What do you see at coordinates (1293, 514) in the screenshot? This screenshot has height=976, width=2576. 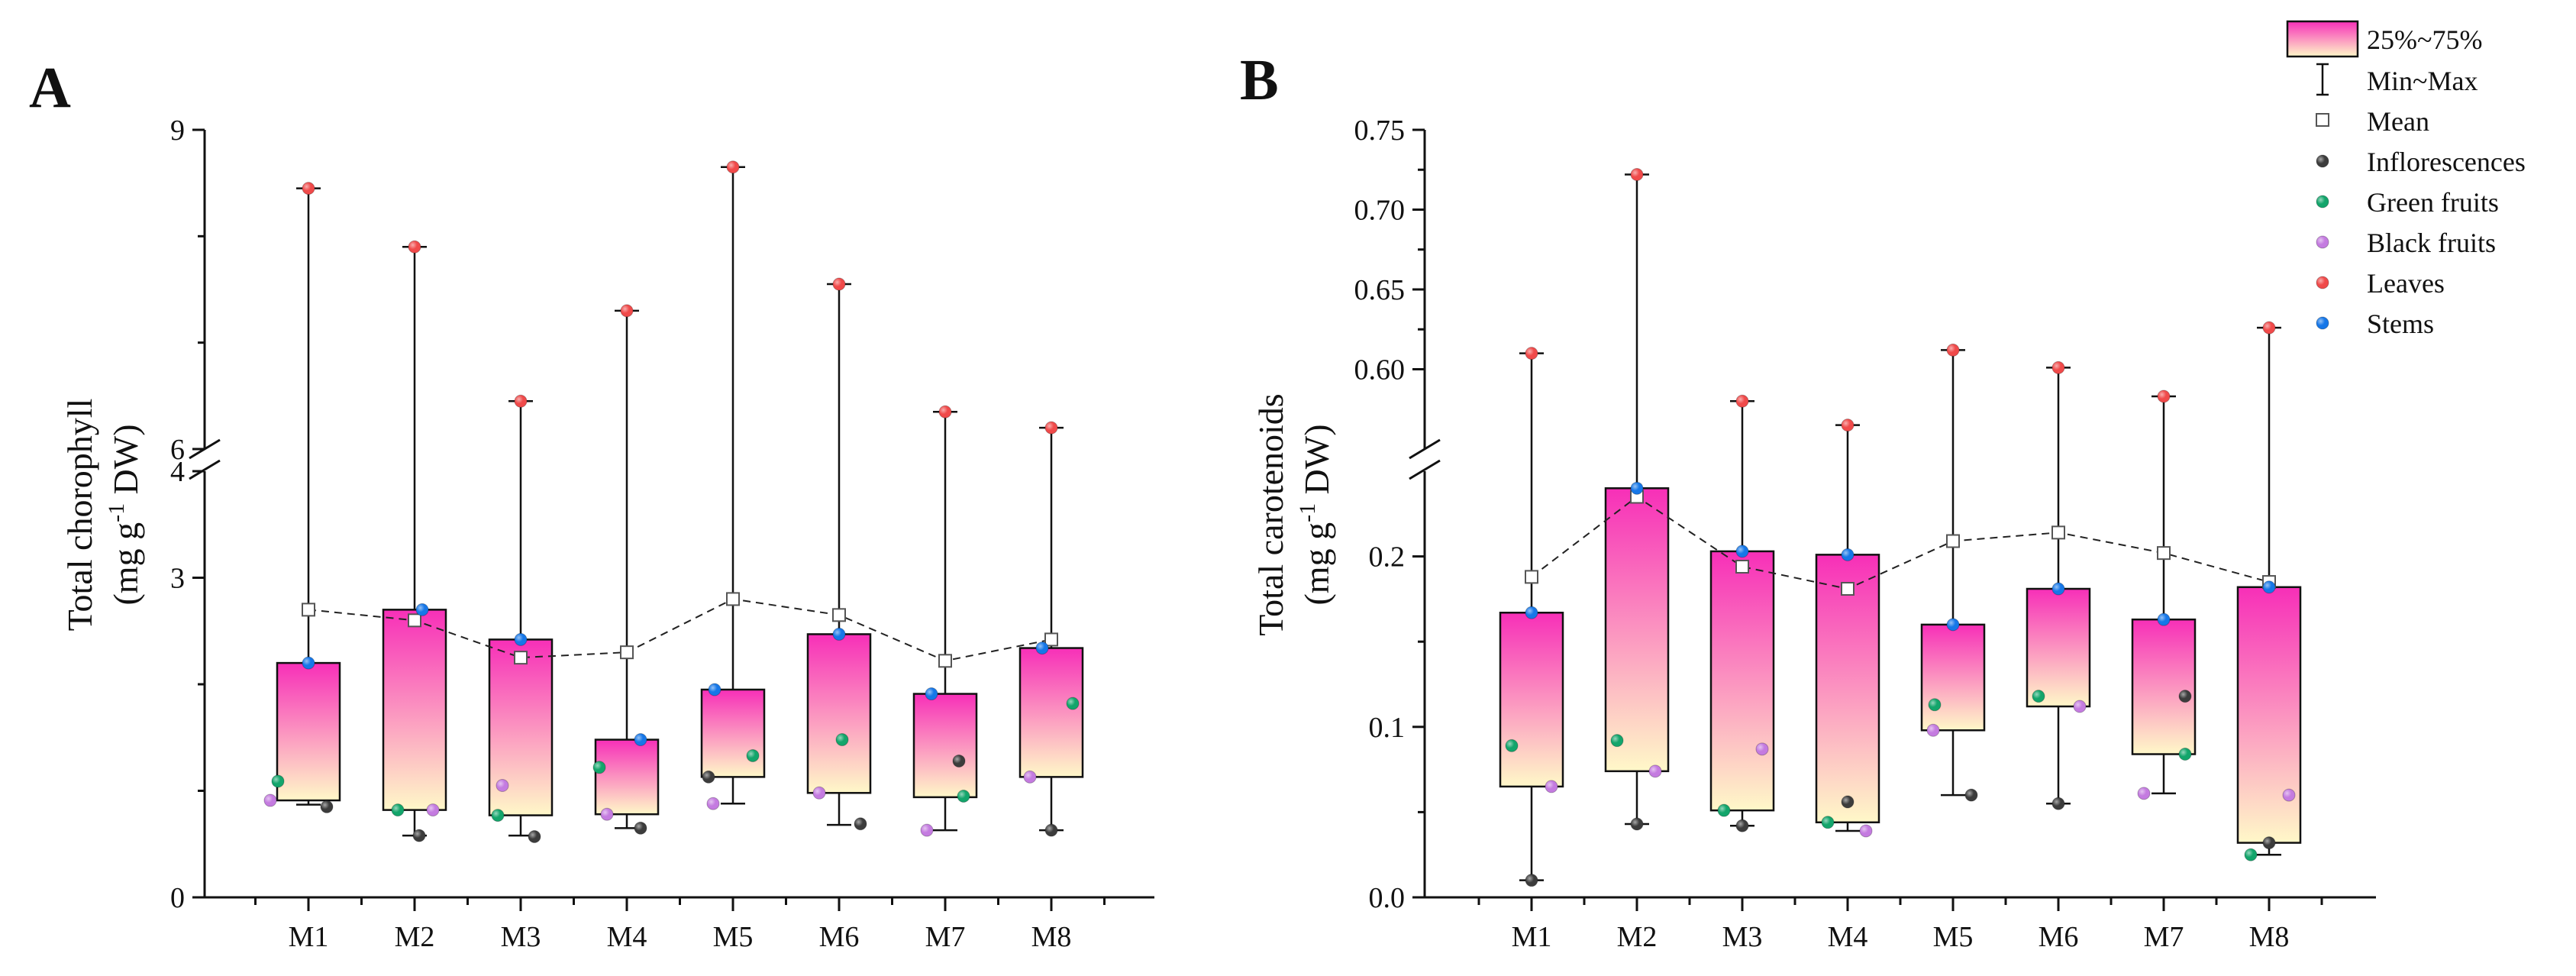 I see `panel-b-y-axis-title: Total carotenoids (mg g-1 DW)` at bounding box center [1293, 514].